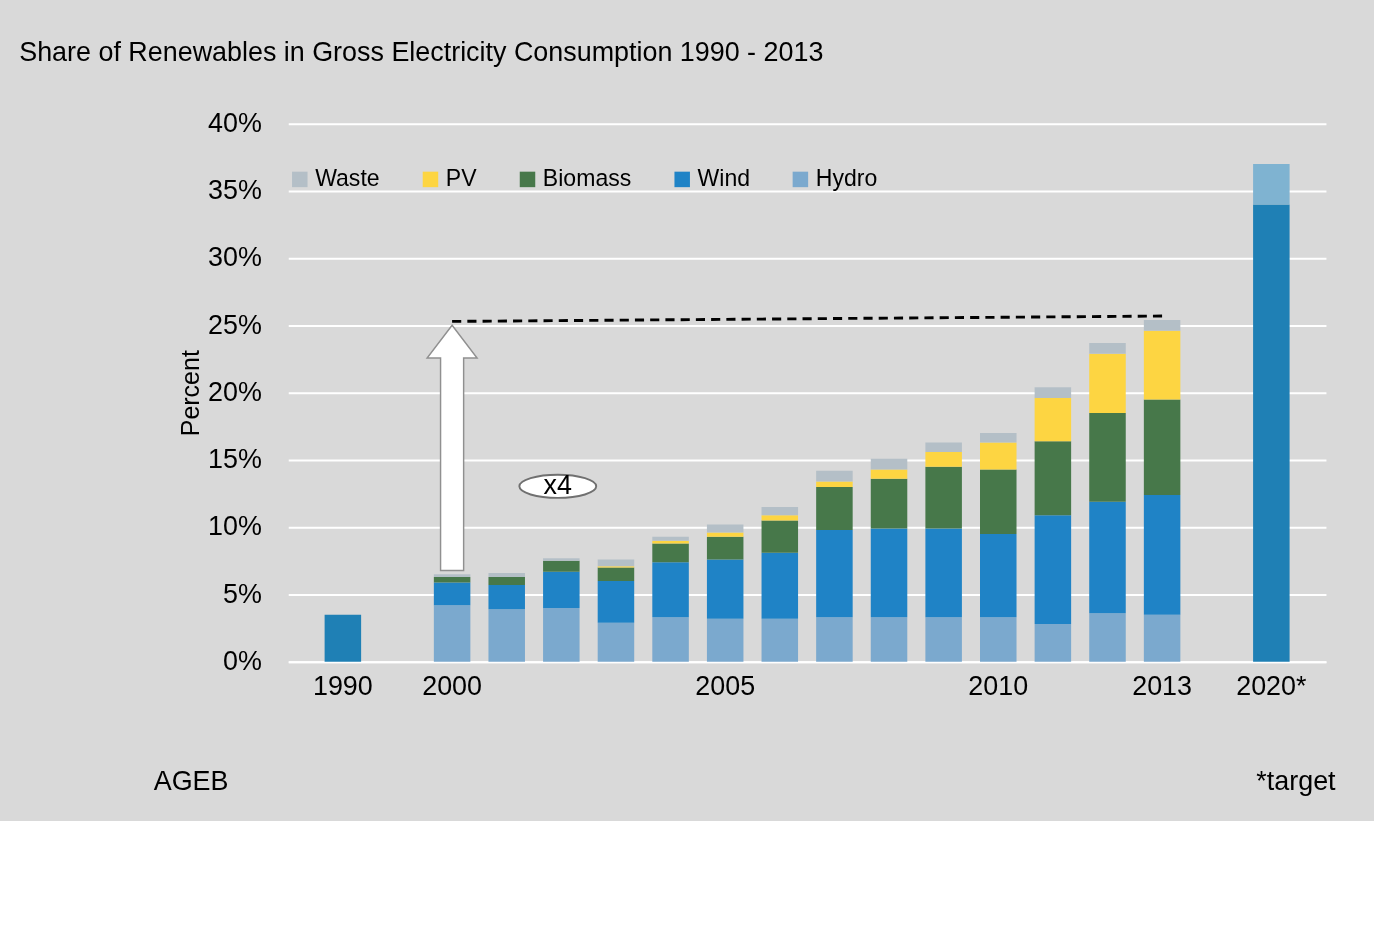  What do you see at coordinates (235, 122) in the screenshot?
I see `y-tick-label: 40%` at bounding box center [235, 122].